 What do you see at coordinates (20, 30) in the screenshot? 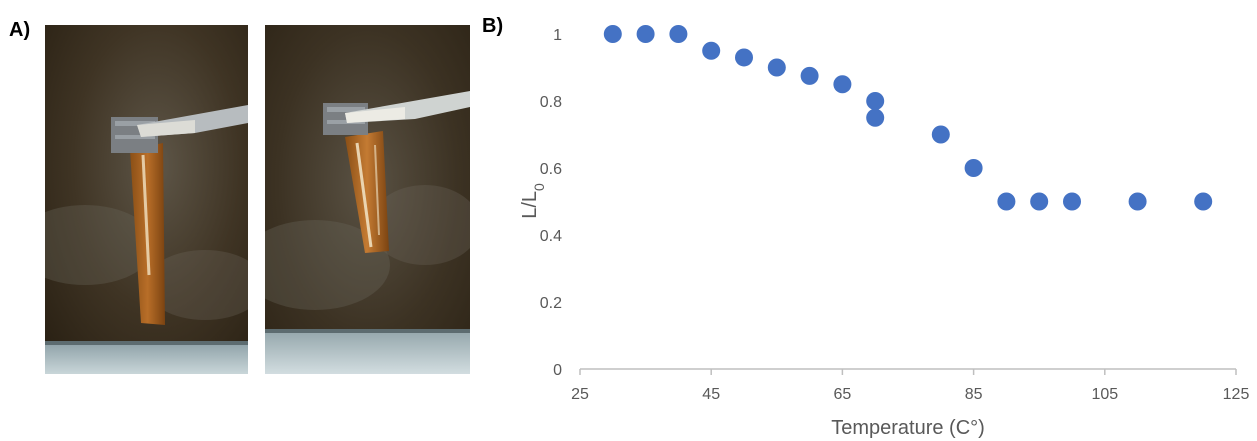
I see `panel-a-label: A)` at bounding box center [20, 30].